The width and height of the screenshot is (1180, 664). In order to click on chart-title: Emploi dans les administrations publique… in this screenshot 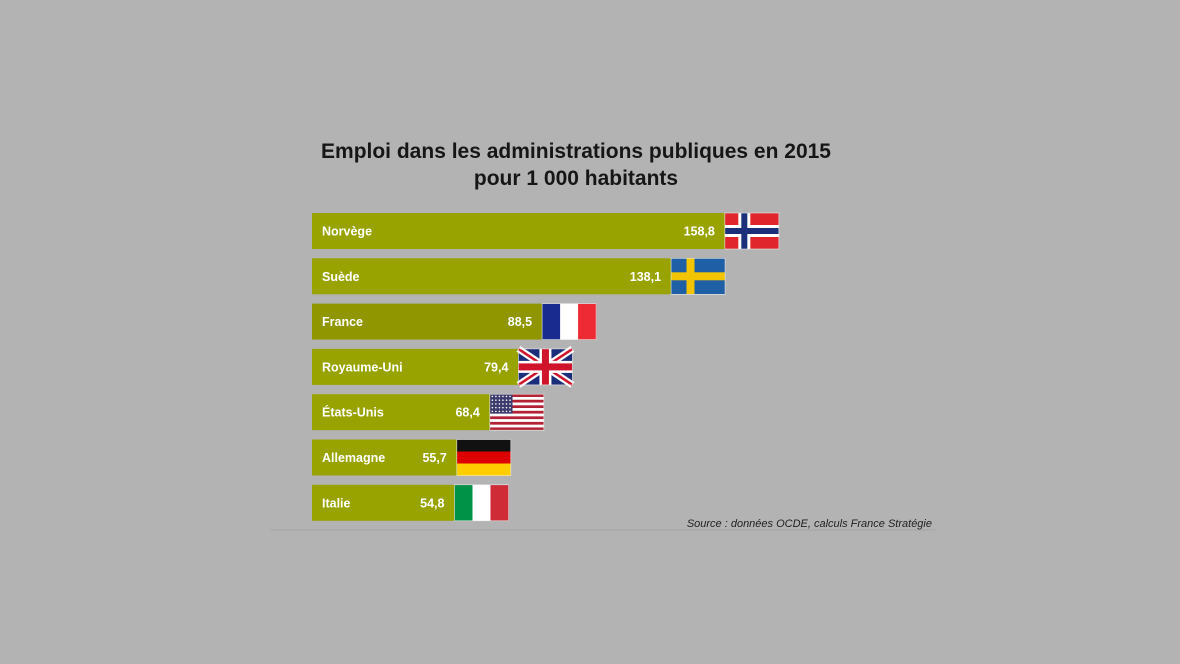, I will do `click(576, 165)`.